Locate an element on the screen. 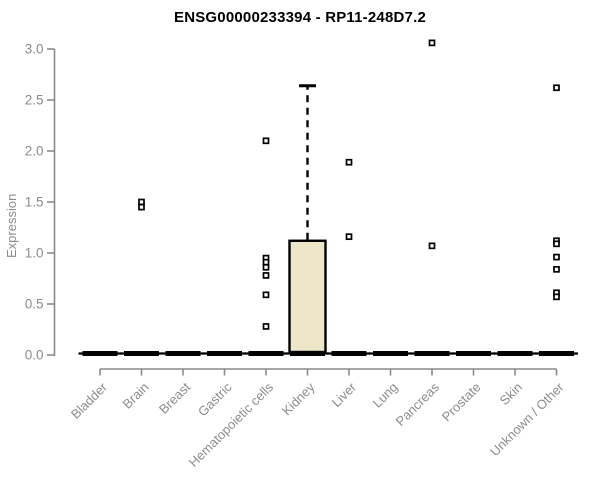  x-category-label: Prostate is located at coordinates (461, 402).